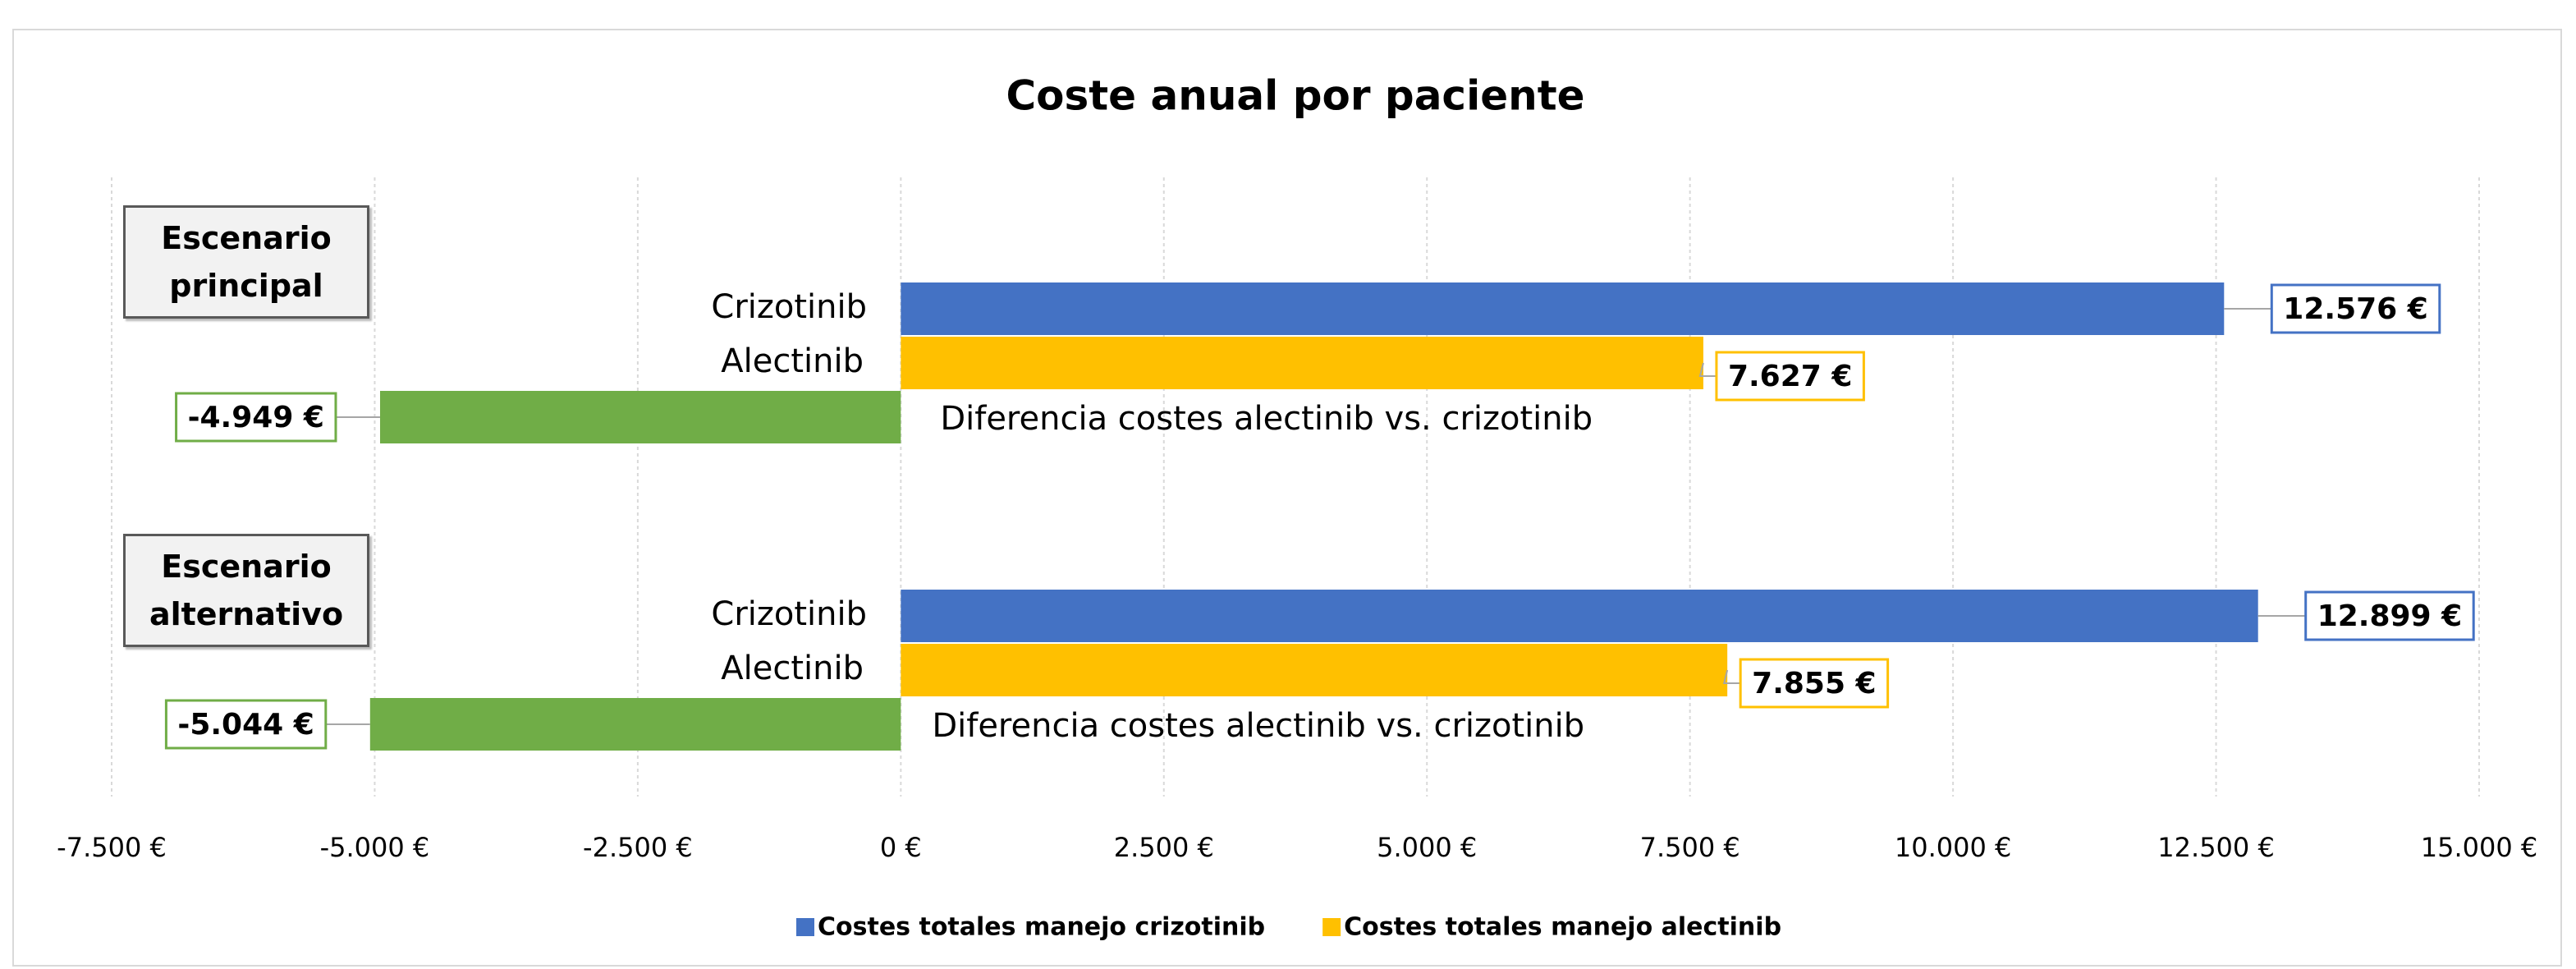  Describe the element at coordinates (1427, 847) in the screenshot. I see `x-tick-label: 5.000 €` at that location.